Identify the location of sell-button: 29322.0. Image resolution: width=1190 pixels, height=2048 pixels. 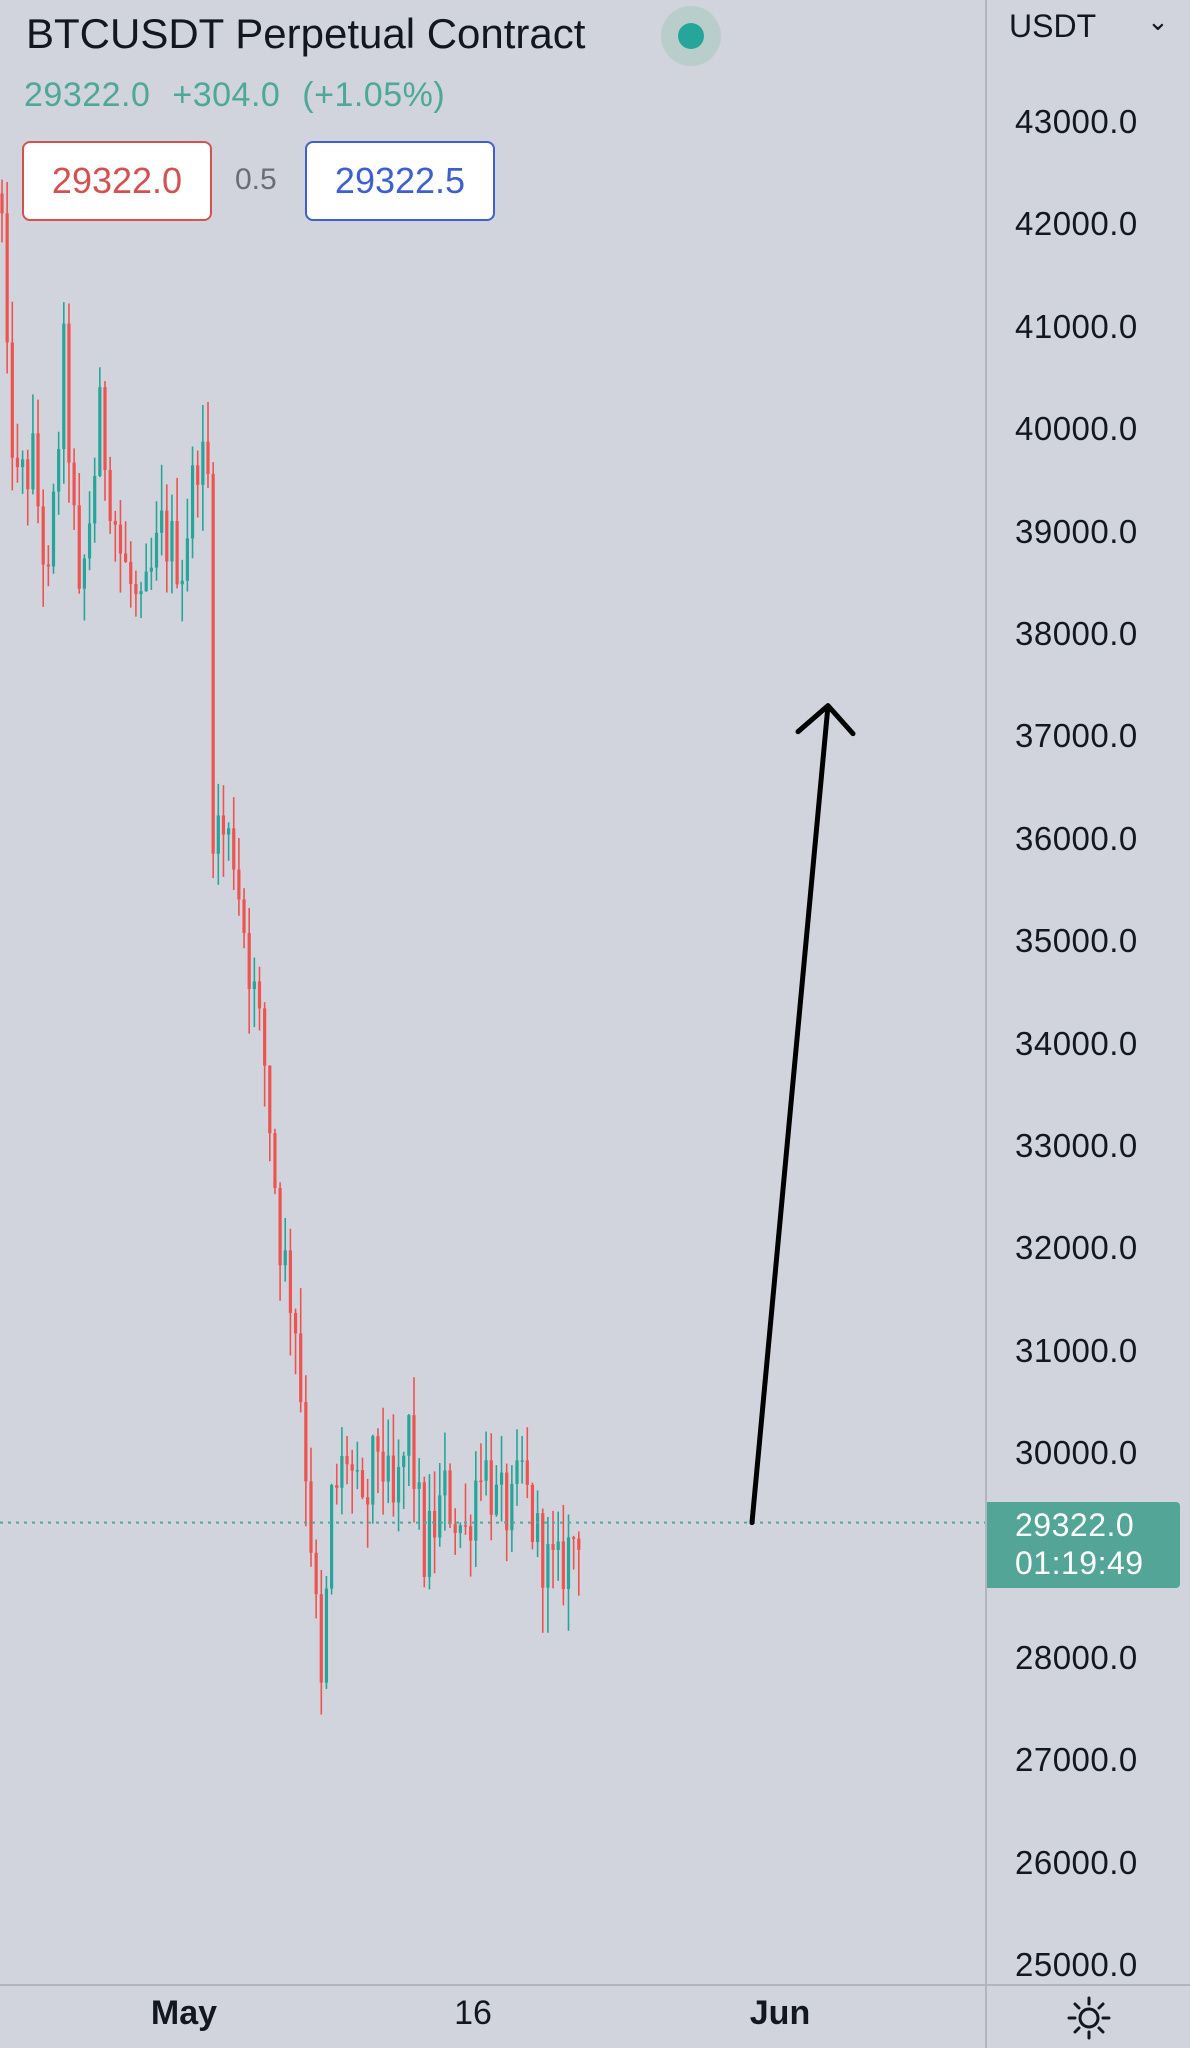
(117, 181).